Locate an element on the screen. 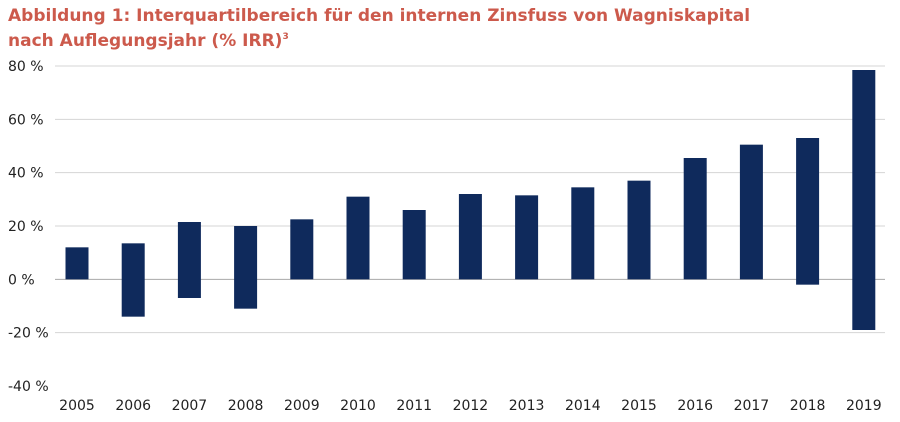  bar-2013 is located at coordinates (527, 237).